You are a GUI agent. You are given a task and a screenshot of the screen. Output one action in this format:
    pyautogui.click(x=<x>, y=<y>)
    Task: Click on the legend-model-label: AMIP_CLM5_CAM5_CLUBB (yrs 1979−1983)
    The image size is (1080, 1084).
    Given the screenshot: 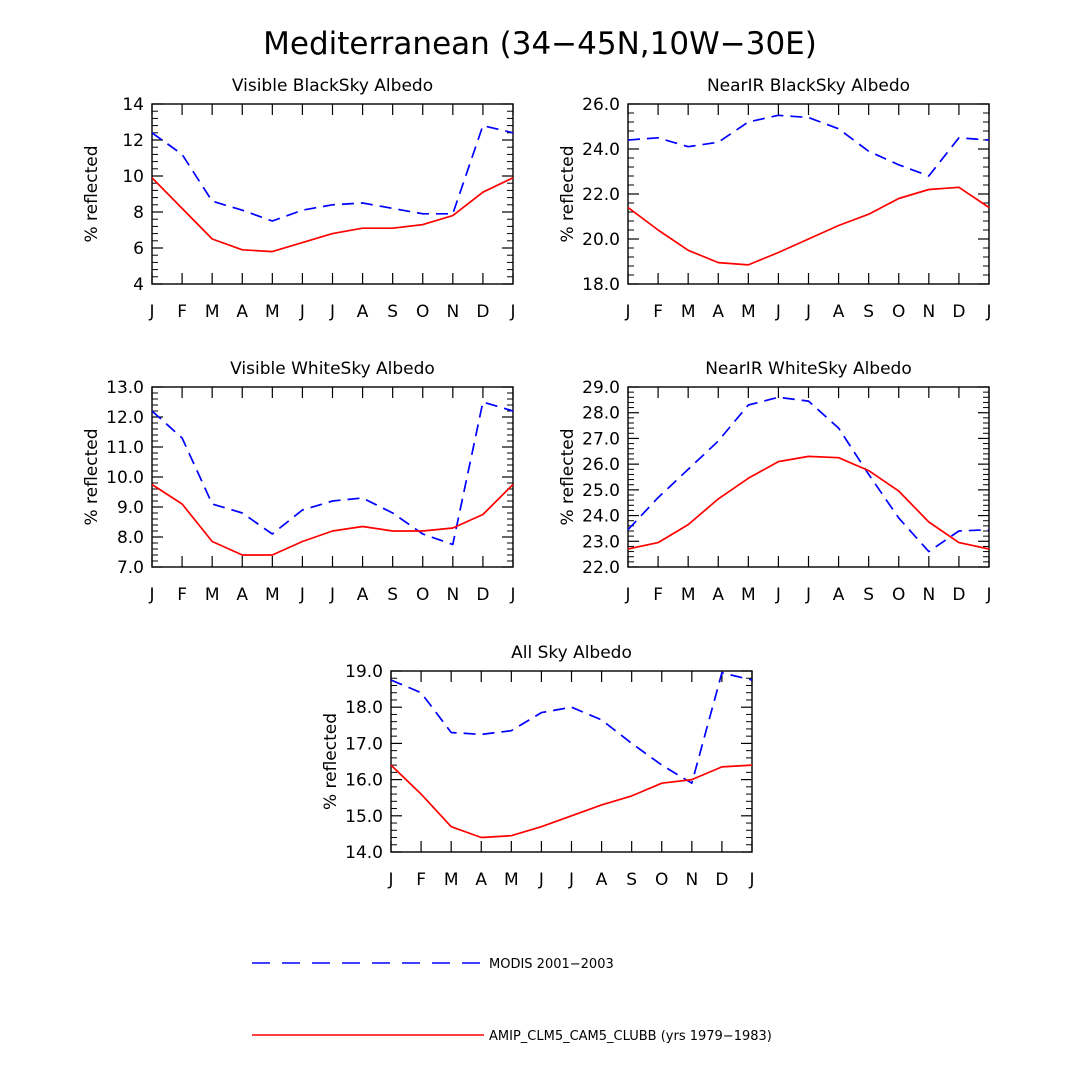 What is the action you would take?
    pyautogui.click(x=630, y=1036)
    